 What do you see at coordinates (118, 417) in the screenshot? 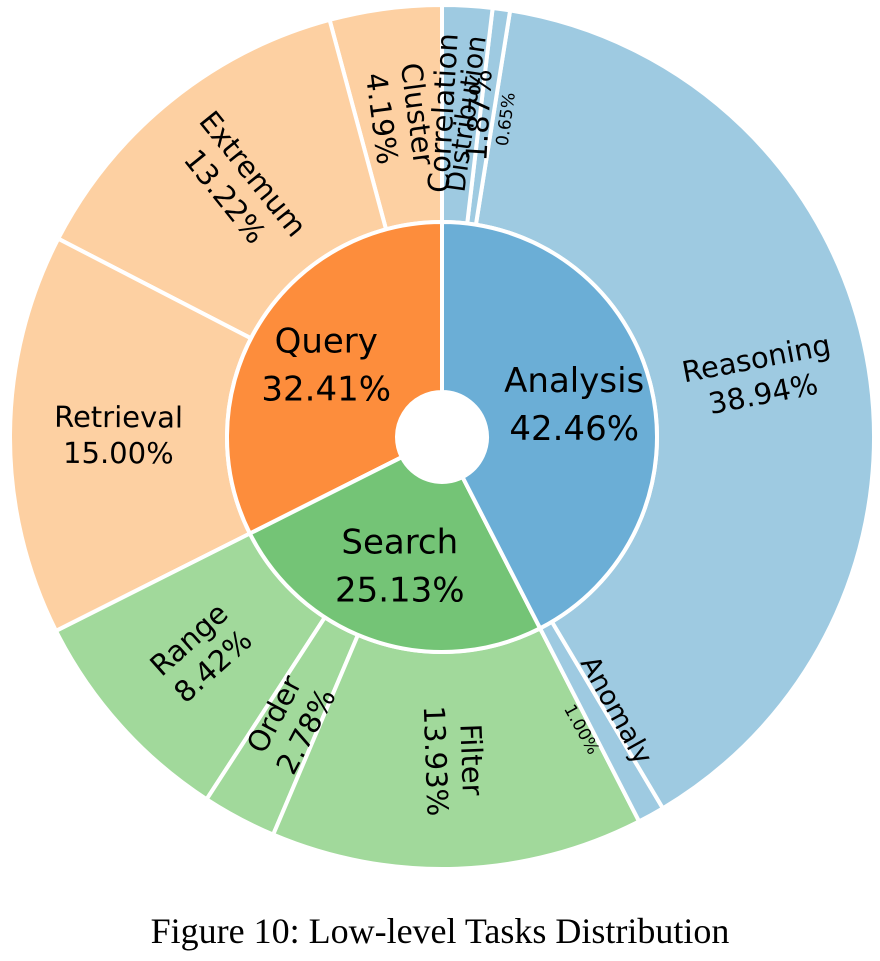
I see `outer-label-retrieval-name: Retrieval` at bounding box center [118, 417].